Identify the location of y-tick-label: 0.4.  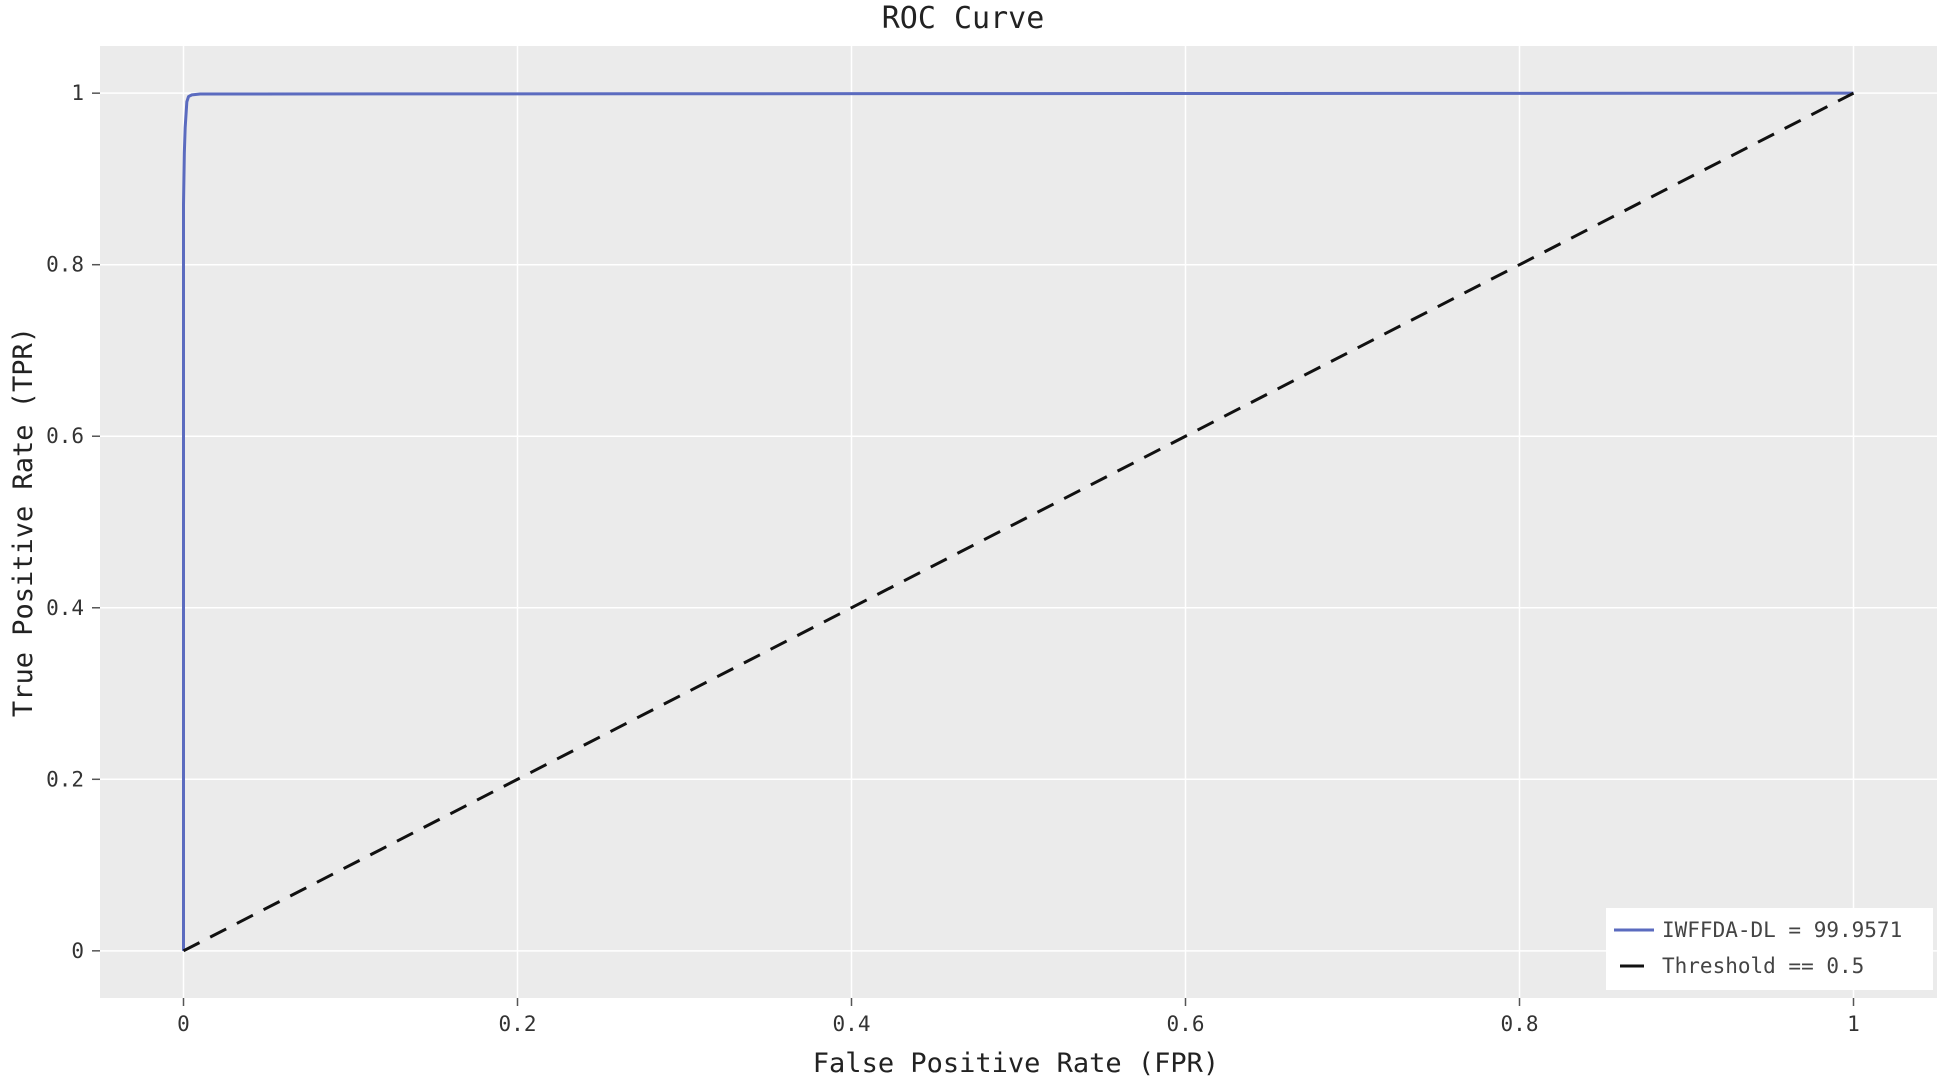
(65, 608).